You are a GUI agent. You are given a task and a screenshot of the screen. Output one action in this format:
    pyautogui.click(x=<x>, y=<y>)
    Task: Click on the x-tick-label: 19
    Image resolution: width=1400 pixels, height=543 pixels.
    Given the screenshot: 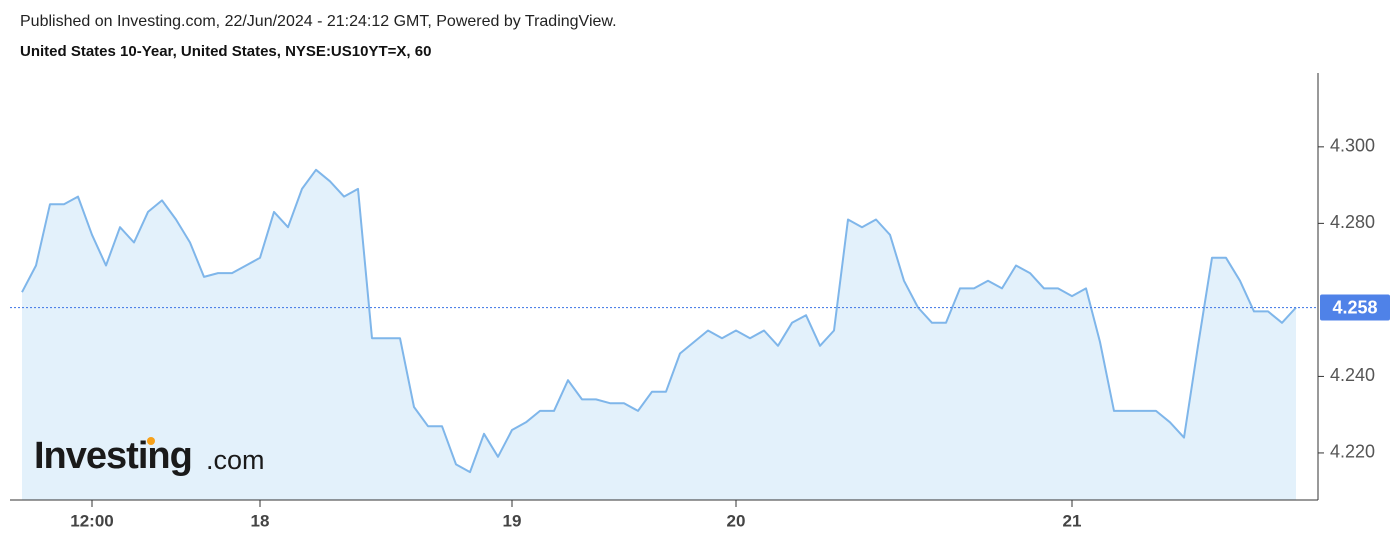 What is the action you would take?
    pyautogui.click(x=512, y=520)
    